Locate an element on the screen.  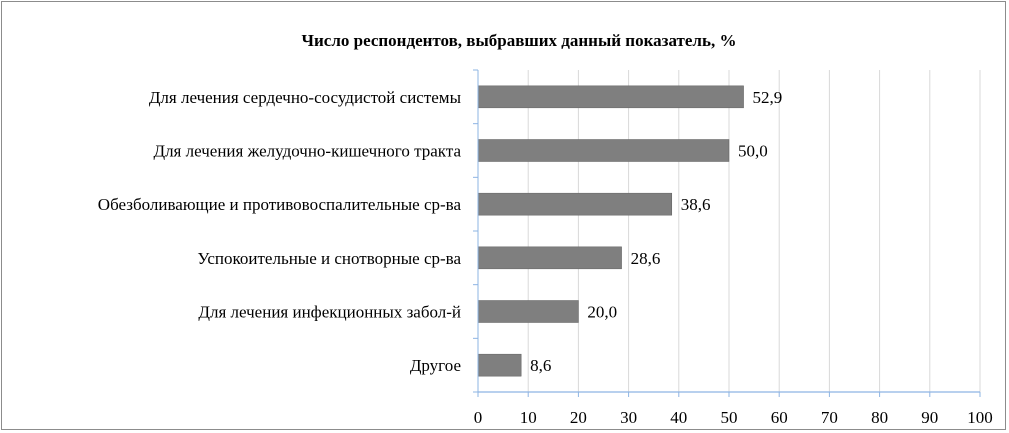
category-label: Для лечения инфекционных забол-й is located at coordinates (329, 312).